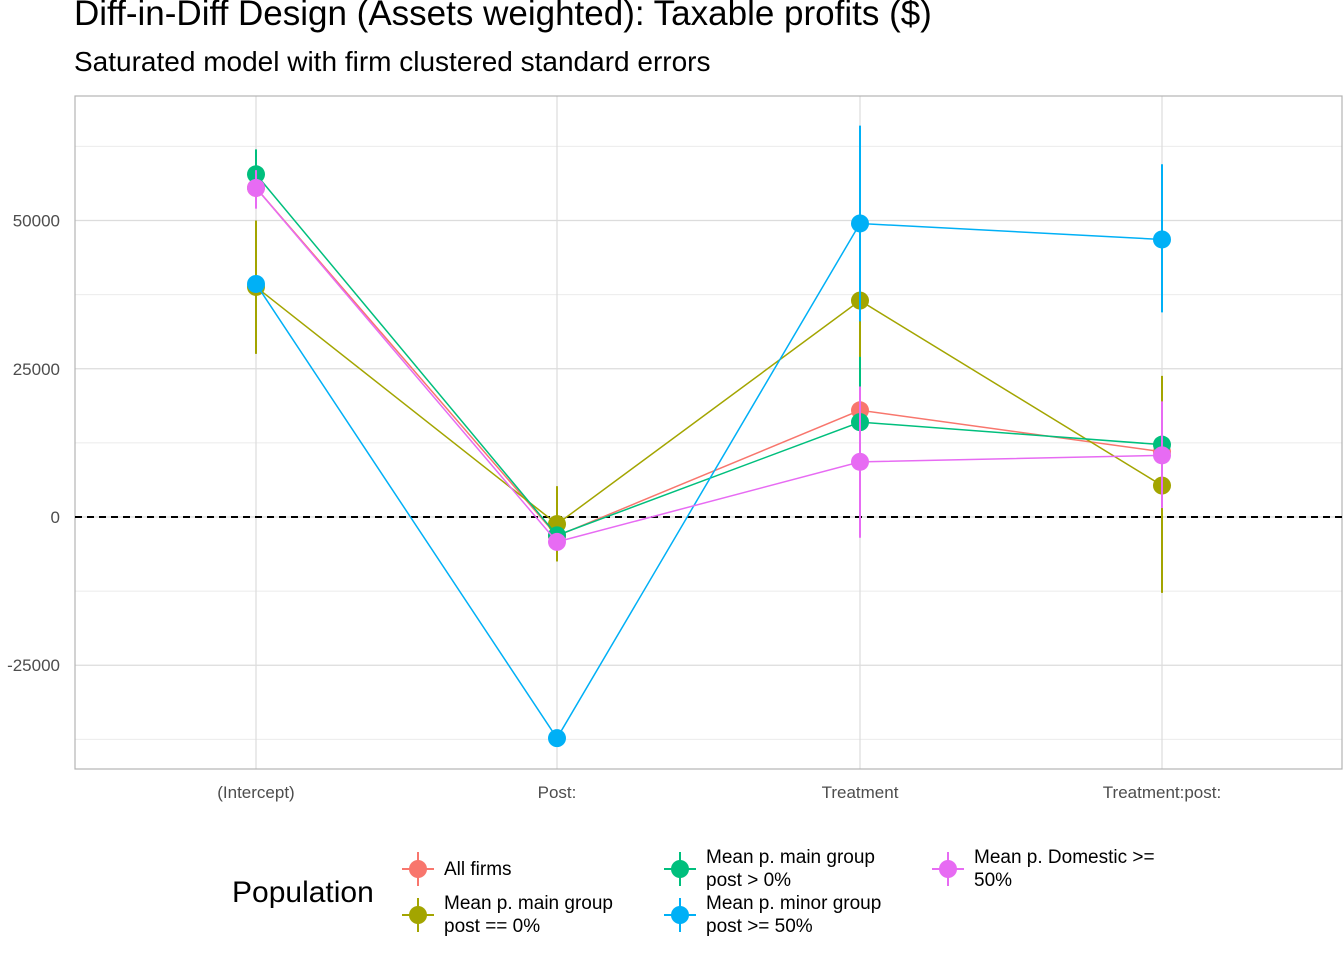 This screenshot has height=960, width=1344. What do you see at coordinates (478, 869) in the screenshot?
I see `legend-label: All firms` at bounding box center [478, 869].